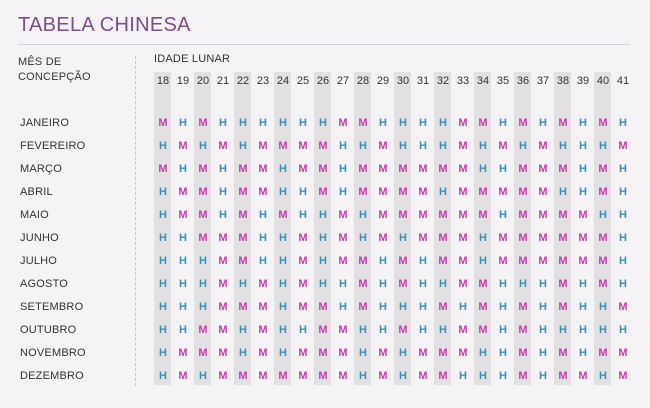 The width and height of the screenshot is (650, 408). I want to click on age-header-40: 40, so click(603, 81).